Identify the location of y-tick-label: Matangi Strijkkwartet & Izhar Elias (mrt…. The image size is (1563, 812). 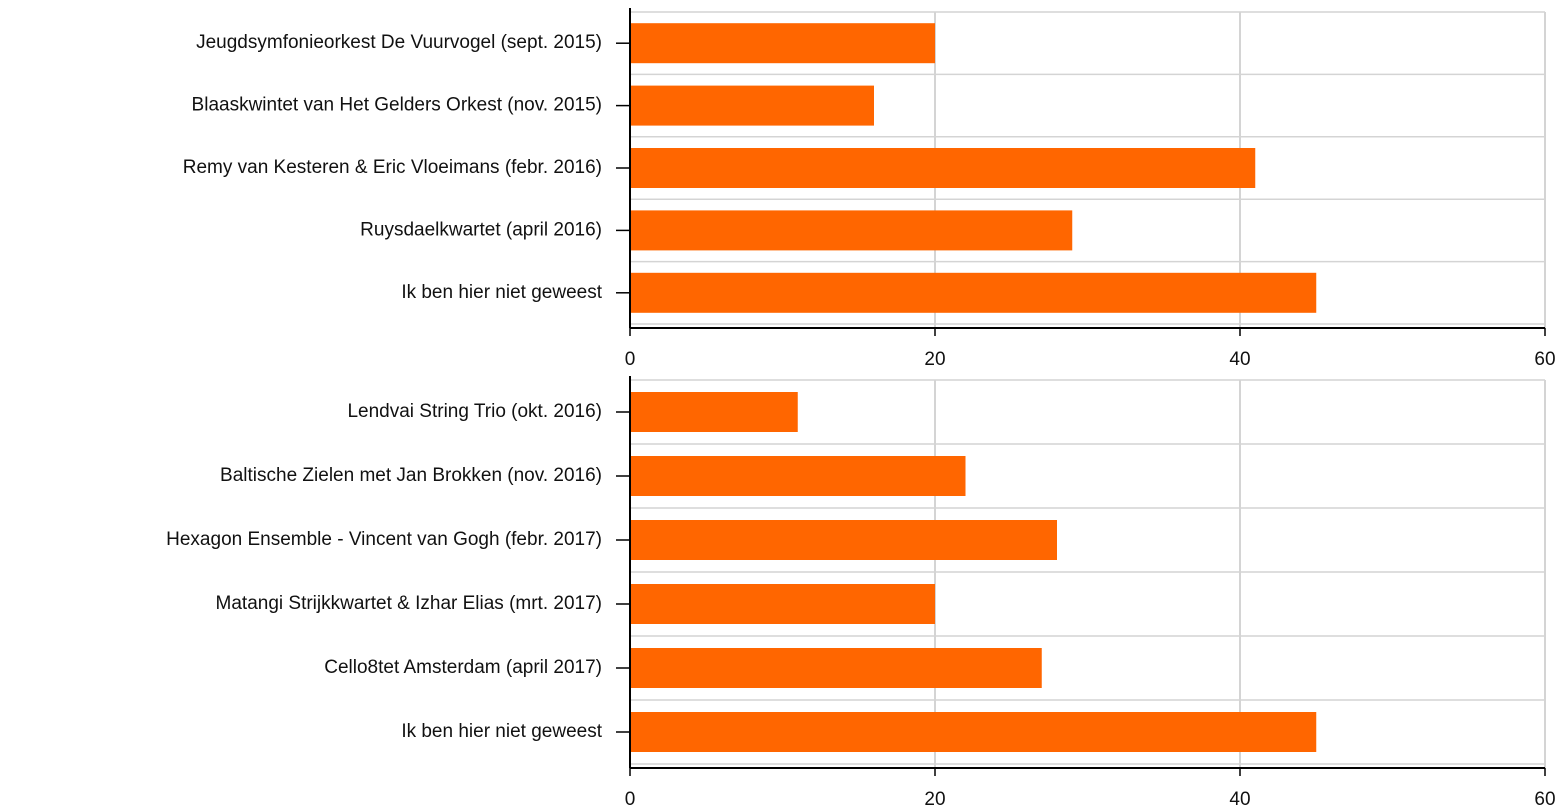
(409, 603).